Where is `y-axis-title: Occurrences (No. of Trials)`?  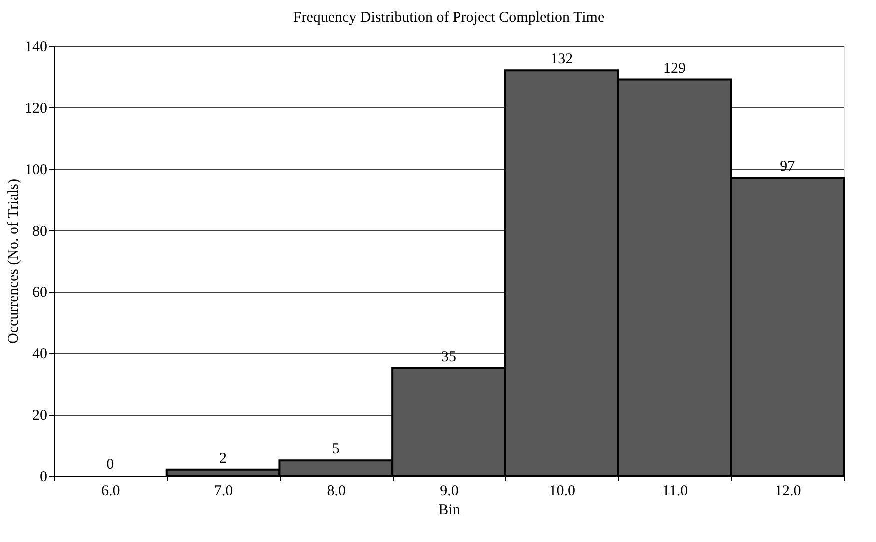
y-axis-title: Occurrences (No. of Trials) is located at coordinates (14, 261).